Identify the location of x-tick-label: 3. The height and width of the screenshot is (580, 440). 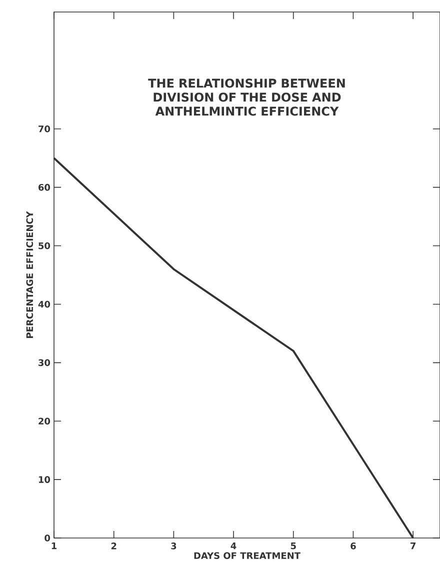
(173, 546).